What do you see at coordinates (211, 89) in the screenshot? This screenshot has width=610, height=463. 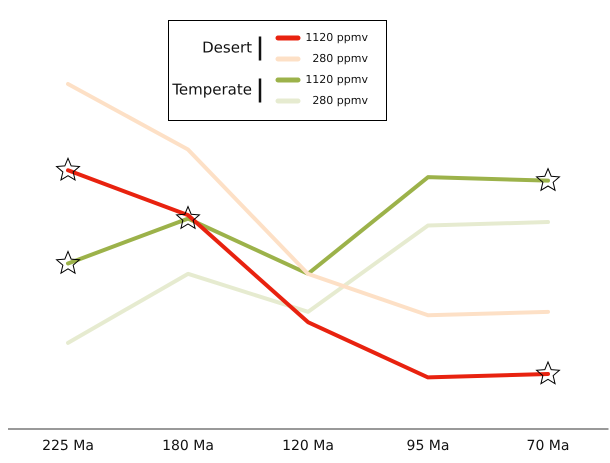 I see `annotation: Temperate` at bounding box center [211, 89].